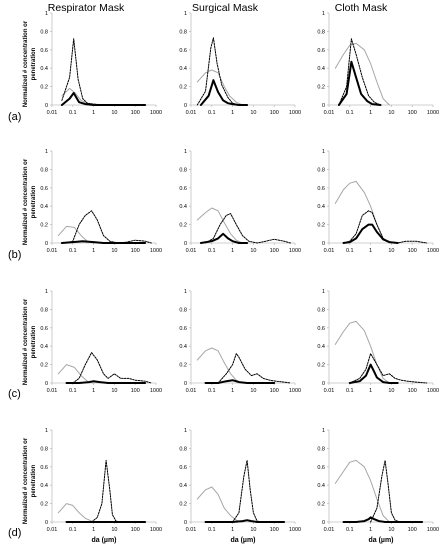  What do you see at coordinates (14, 394) in the screenshot?
I see `row-label: (c)` at bounding box center [14, 394].